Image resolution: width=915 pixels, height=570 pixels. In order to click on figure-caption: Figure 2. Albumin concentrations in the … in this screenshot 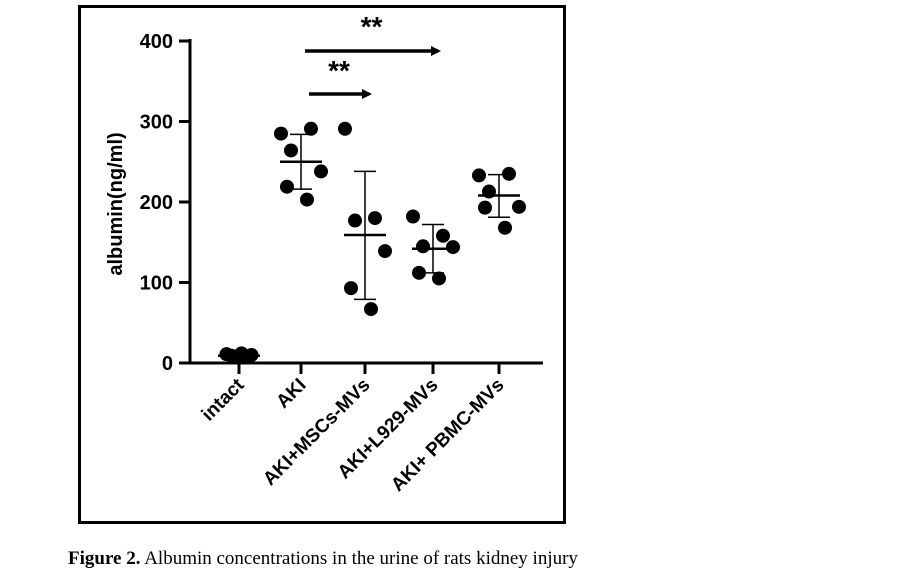, I will do `click(491, 559)`.